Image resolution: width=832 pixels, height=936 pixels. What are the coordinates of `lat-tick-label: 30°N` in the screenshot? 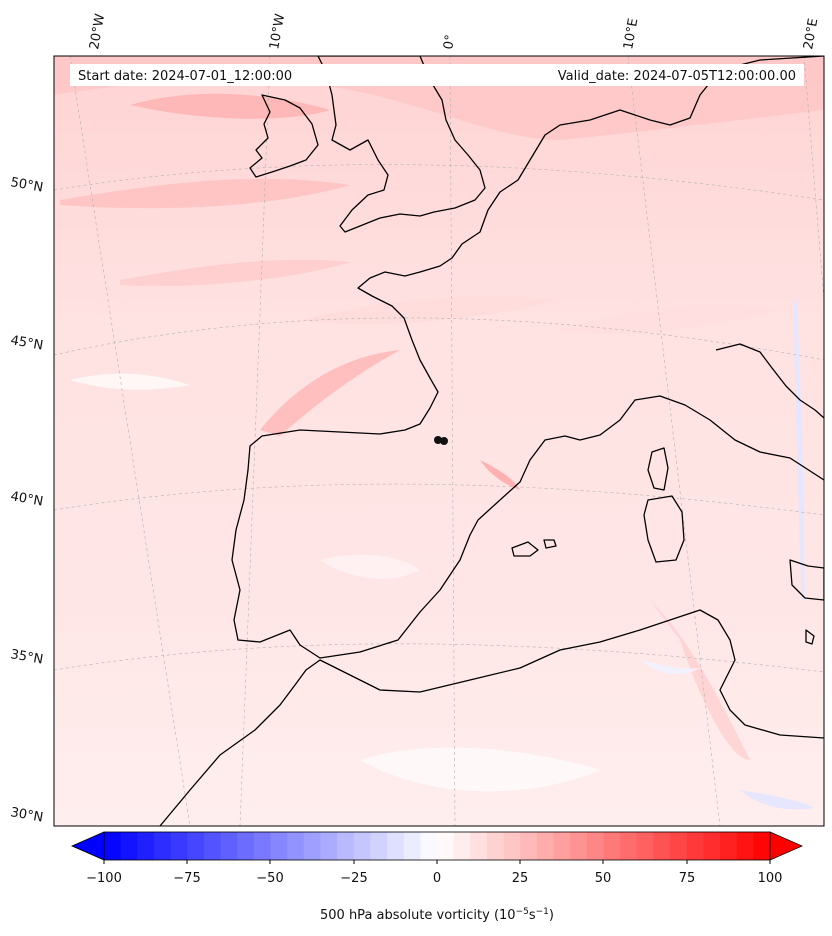 It's located at (26, 815).